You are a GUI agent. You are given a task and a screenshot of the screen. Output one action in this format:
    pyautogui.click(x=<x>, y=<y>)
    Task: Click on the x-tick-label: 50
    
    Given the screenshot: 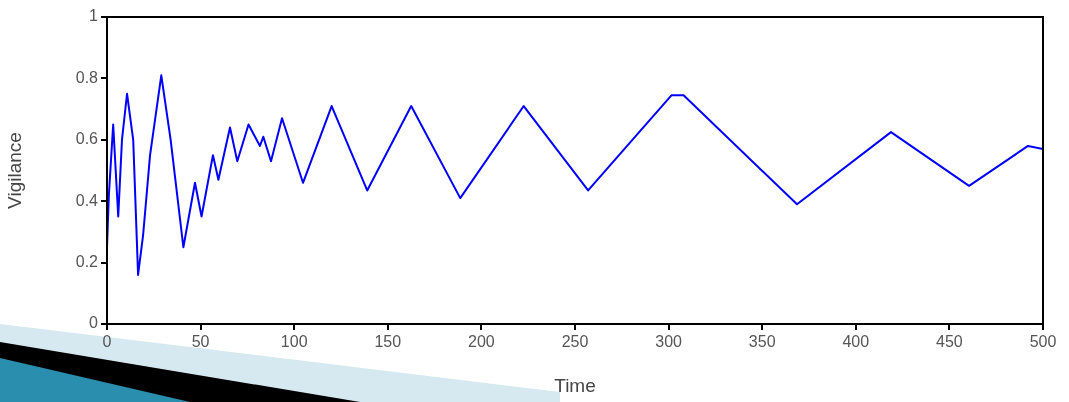 What is the action you would take?
    pyautogui.click(x=200, y=342)
    